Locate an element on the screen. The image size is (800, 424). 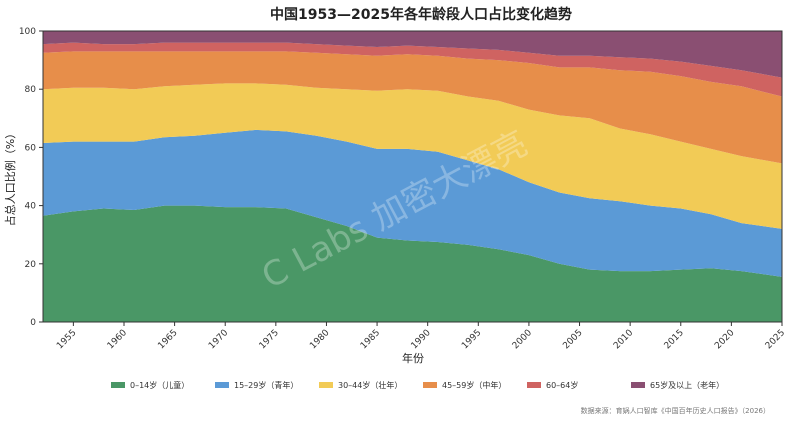
legend-label: 45–59岁（中年） is located at coordinates (474, 385).